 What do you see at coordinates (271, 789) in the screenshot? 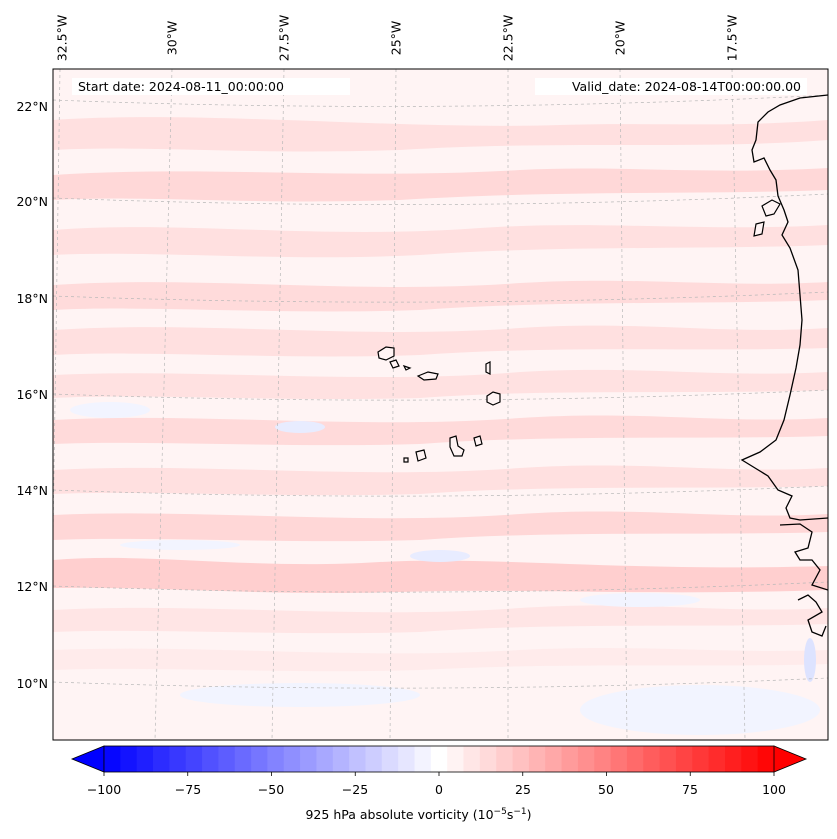
I see `cb-tick-label: −50` at bounding box center [271, 789].